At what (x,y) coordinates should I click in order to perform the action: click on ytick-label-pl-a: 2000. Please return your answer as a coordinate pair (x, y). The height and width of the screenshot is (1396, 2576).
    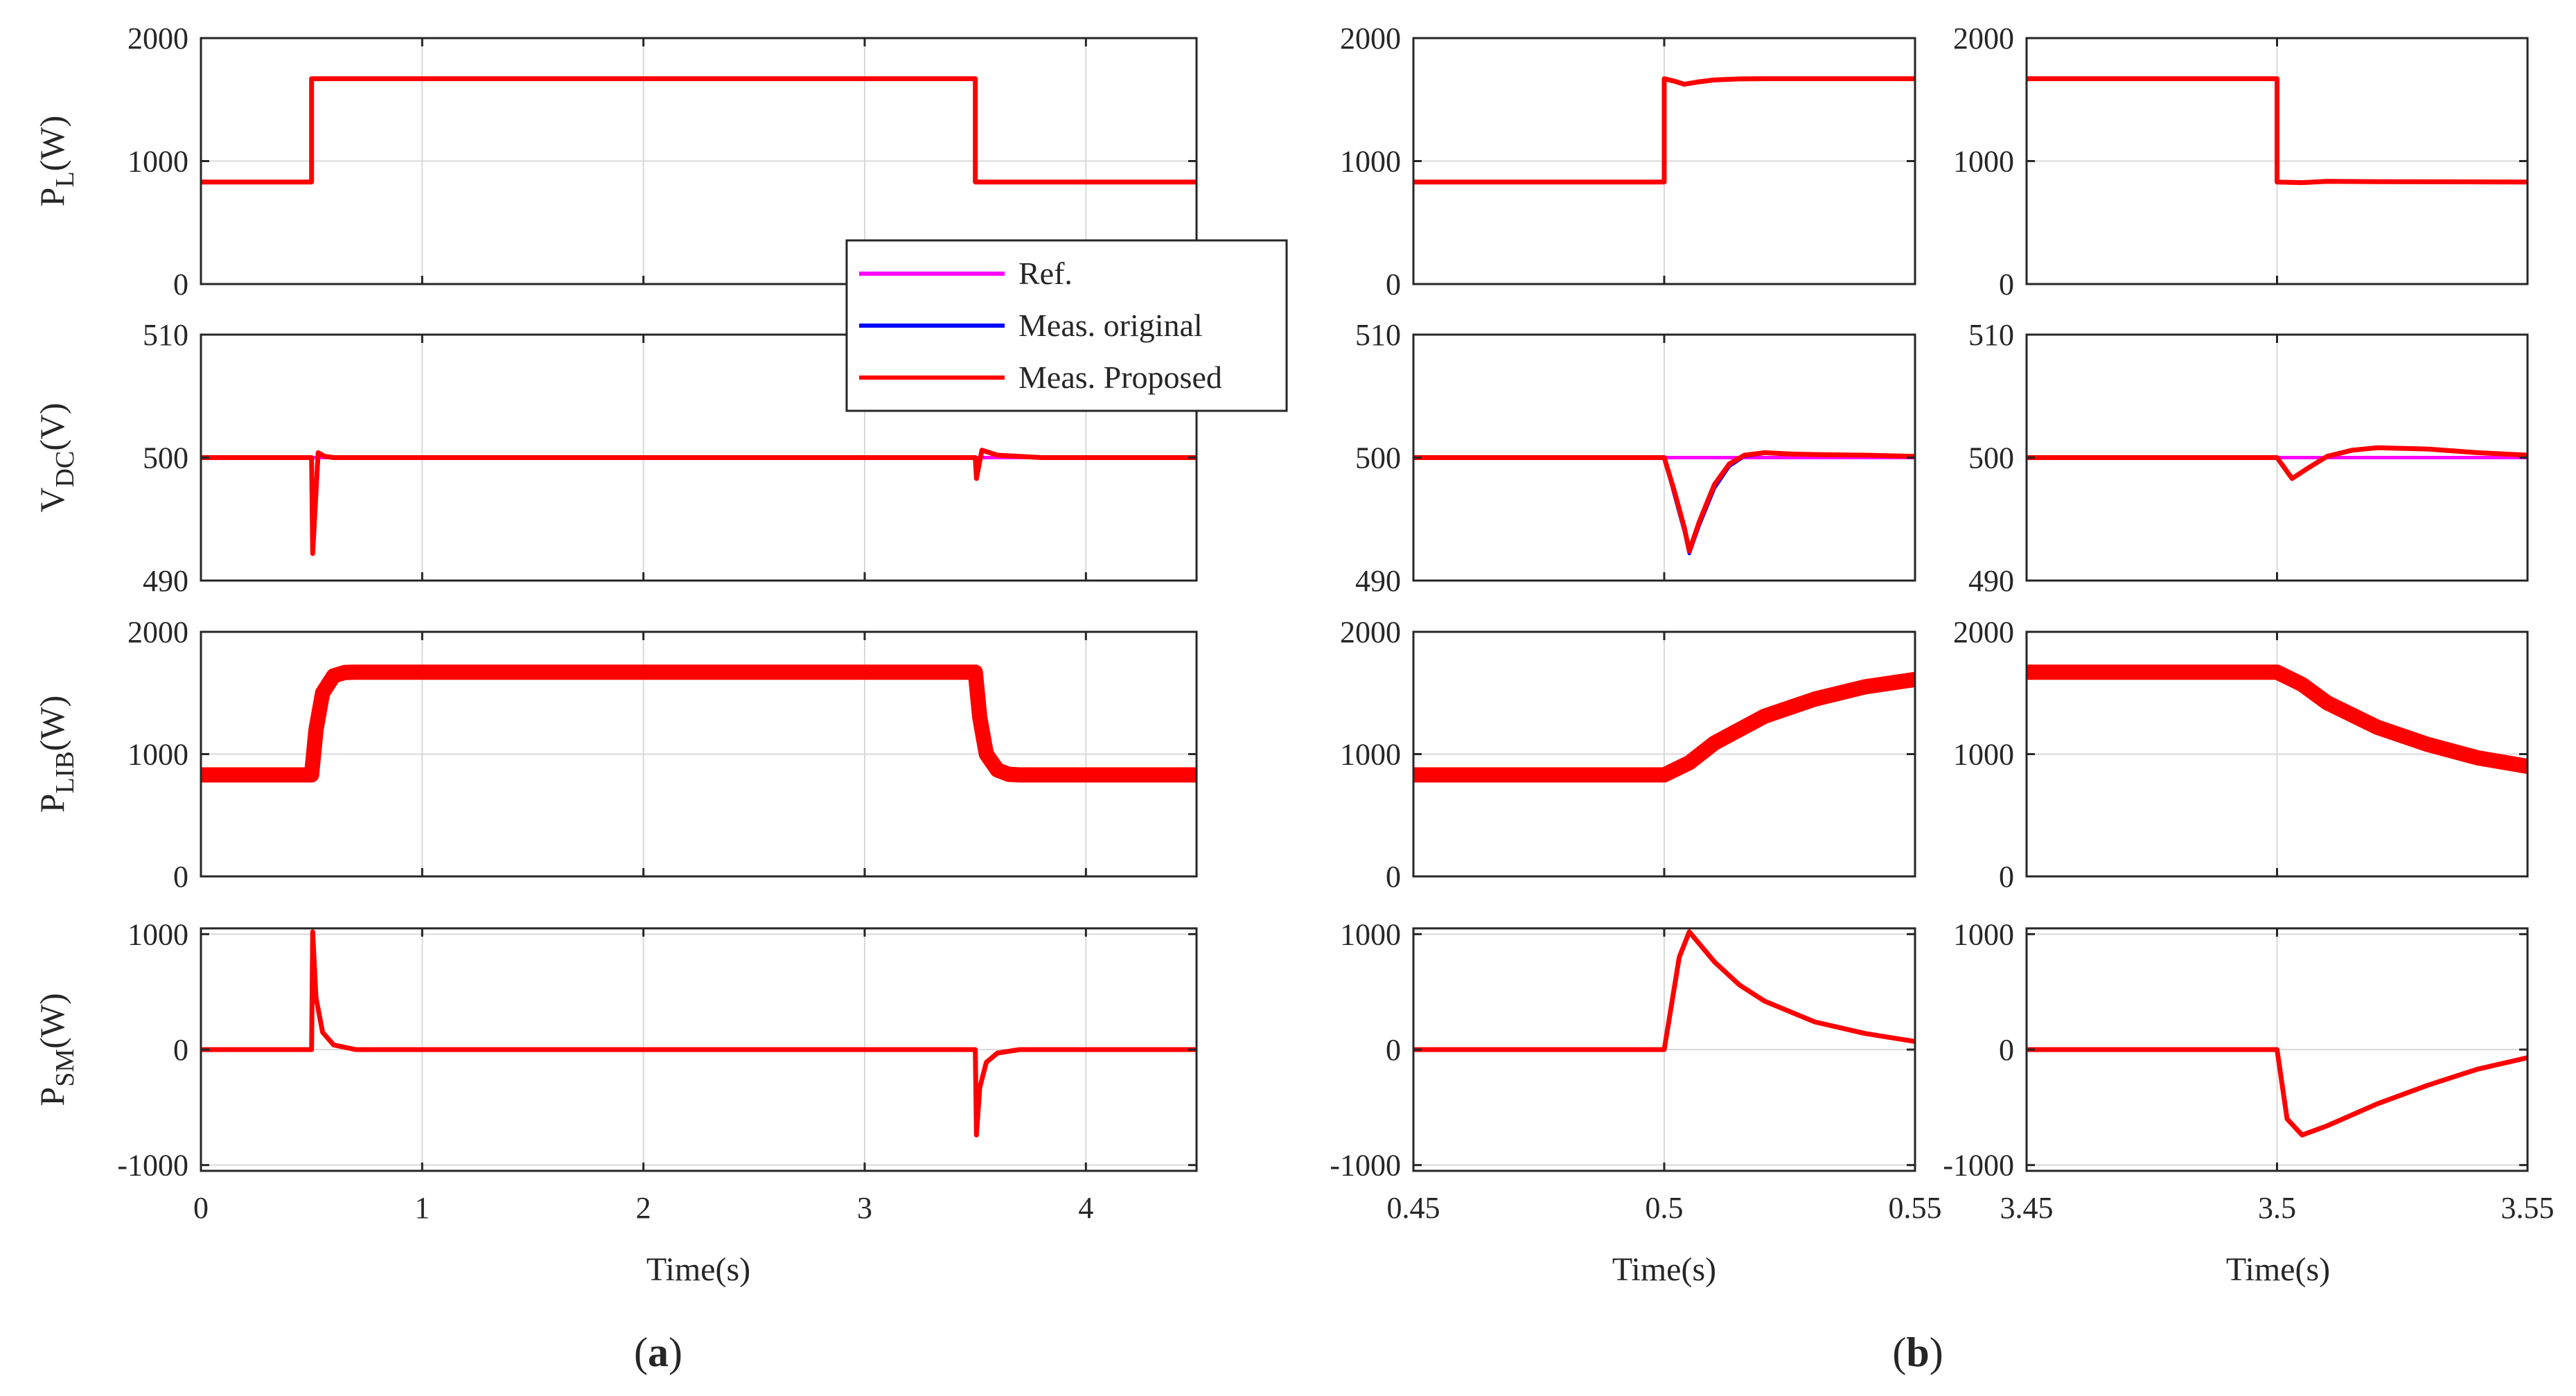
    Looking at the image, I should click on (157, 38).